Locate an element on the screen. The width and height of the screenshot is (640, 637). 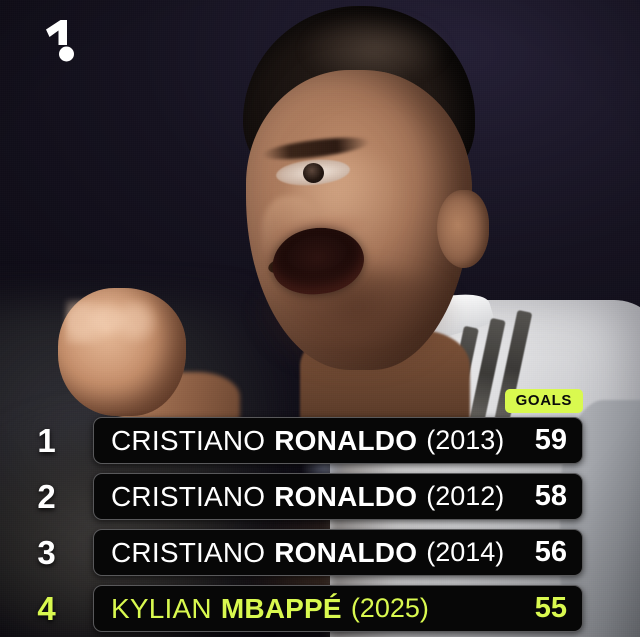
table-row-highlighted: 4 KYLIAN MBAPPÉ (2025) 55 is located at coordinates (320, 608).